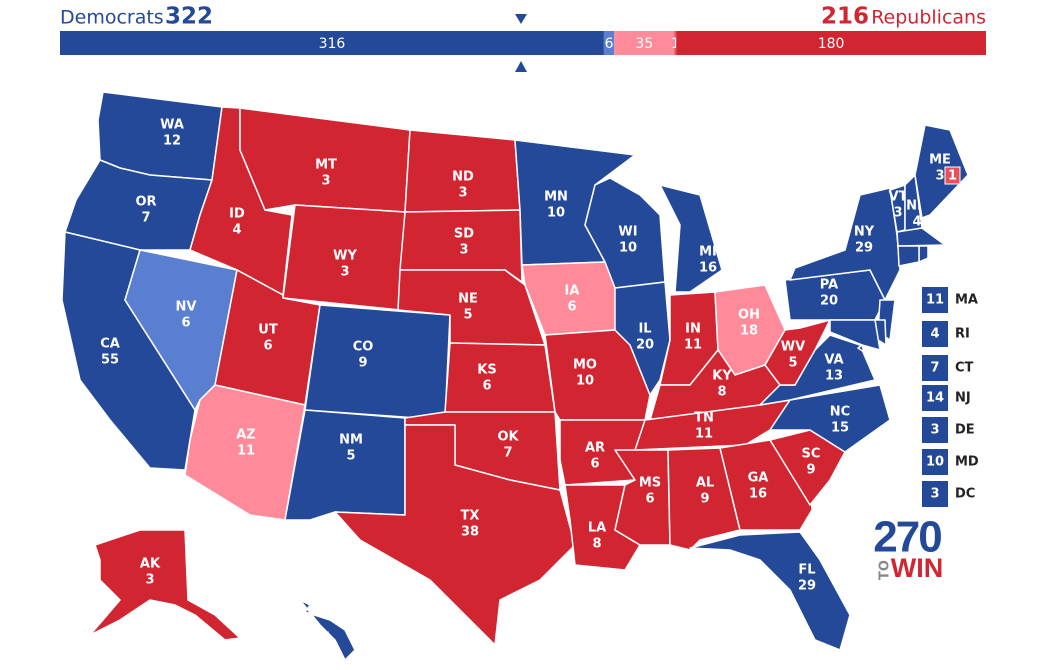 This screenshot has height=670, width=1050. Describe the element at coordinates (840, 412) in the screenshot. I see `state-abbr: NC` at that location.